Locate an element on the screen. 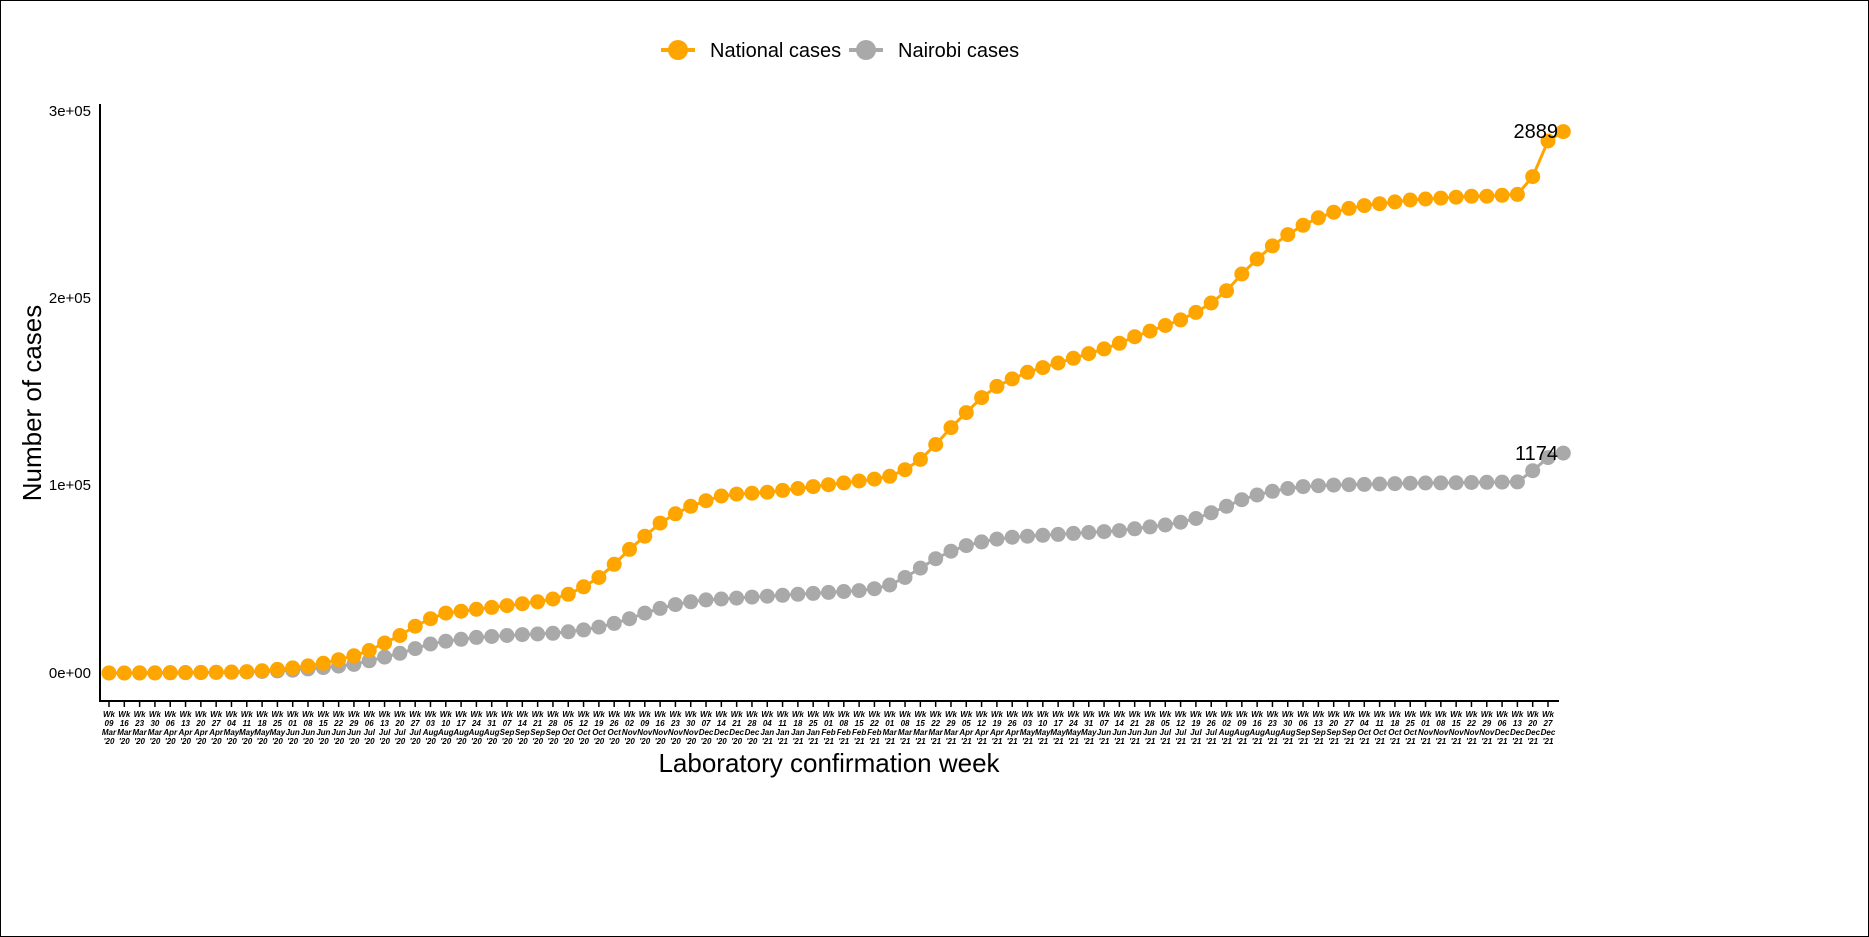 This screenshot has width=1869, height=937. y-tick-label-0: 0e+00 is located at coordinates (70, 673).